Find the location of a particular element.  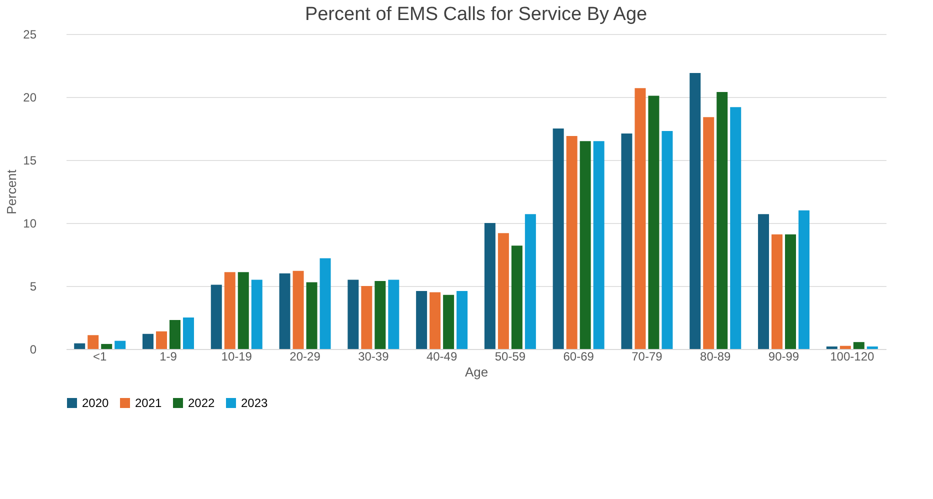

x-tick-label: 30-39 is located at coordinates (374, 357).